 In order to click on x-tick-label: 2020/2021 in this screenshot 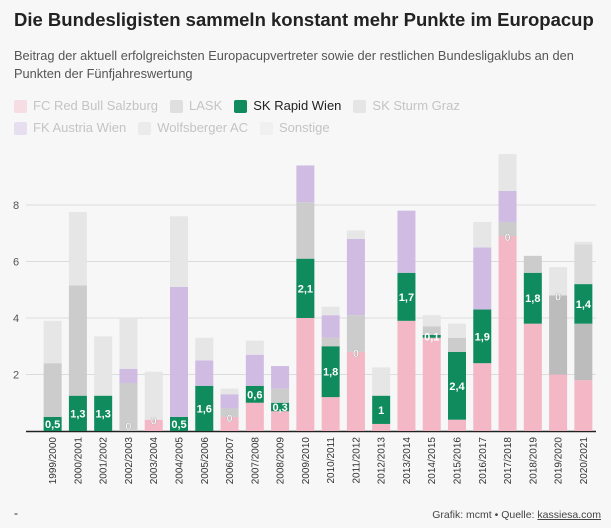, I will do `click(584, 461)`.